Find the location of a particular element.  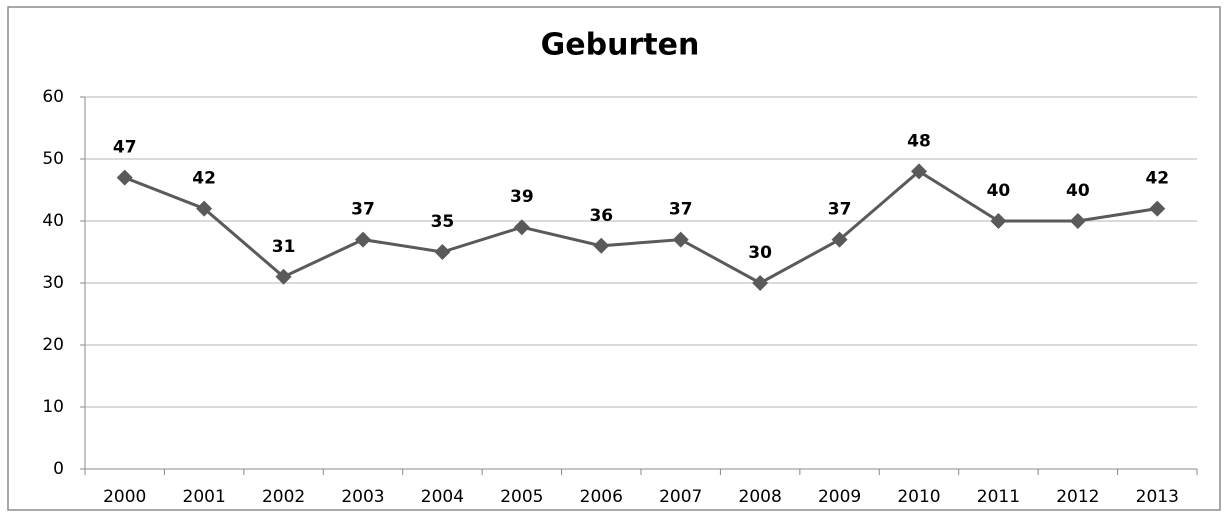

x-tick-label: 2011 is located at coordinates (998, 497).